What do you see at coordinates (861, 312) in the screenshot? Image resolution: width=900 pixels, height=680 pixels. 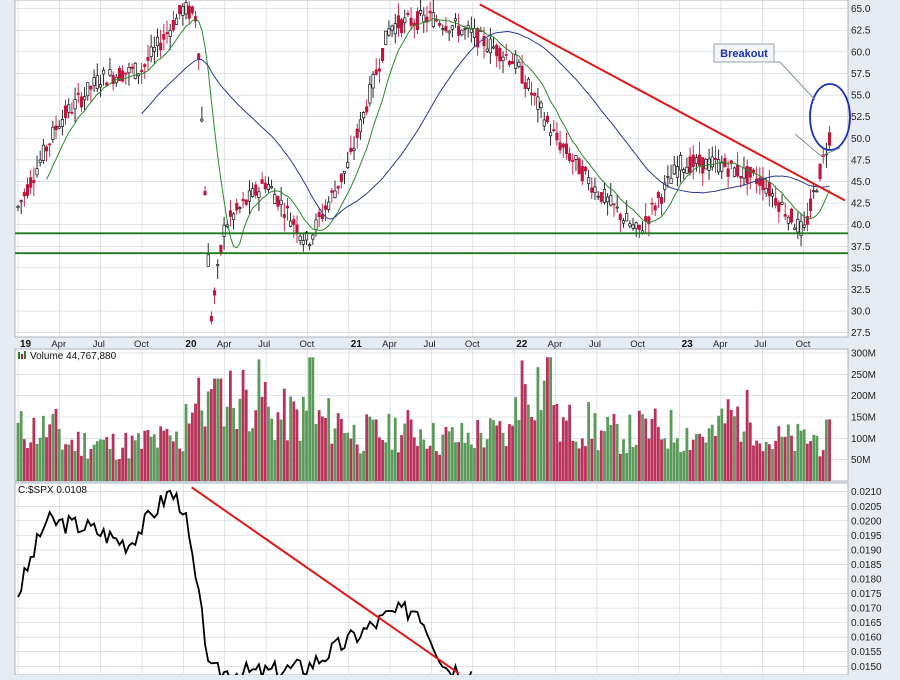 I see `price-y-tick-label: 30.0` at bounding box center [861, 312].